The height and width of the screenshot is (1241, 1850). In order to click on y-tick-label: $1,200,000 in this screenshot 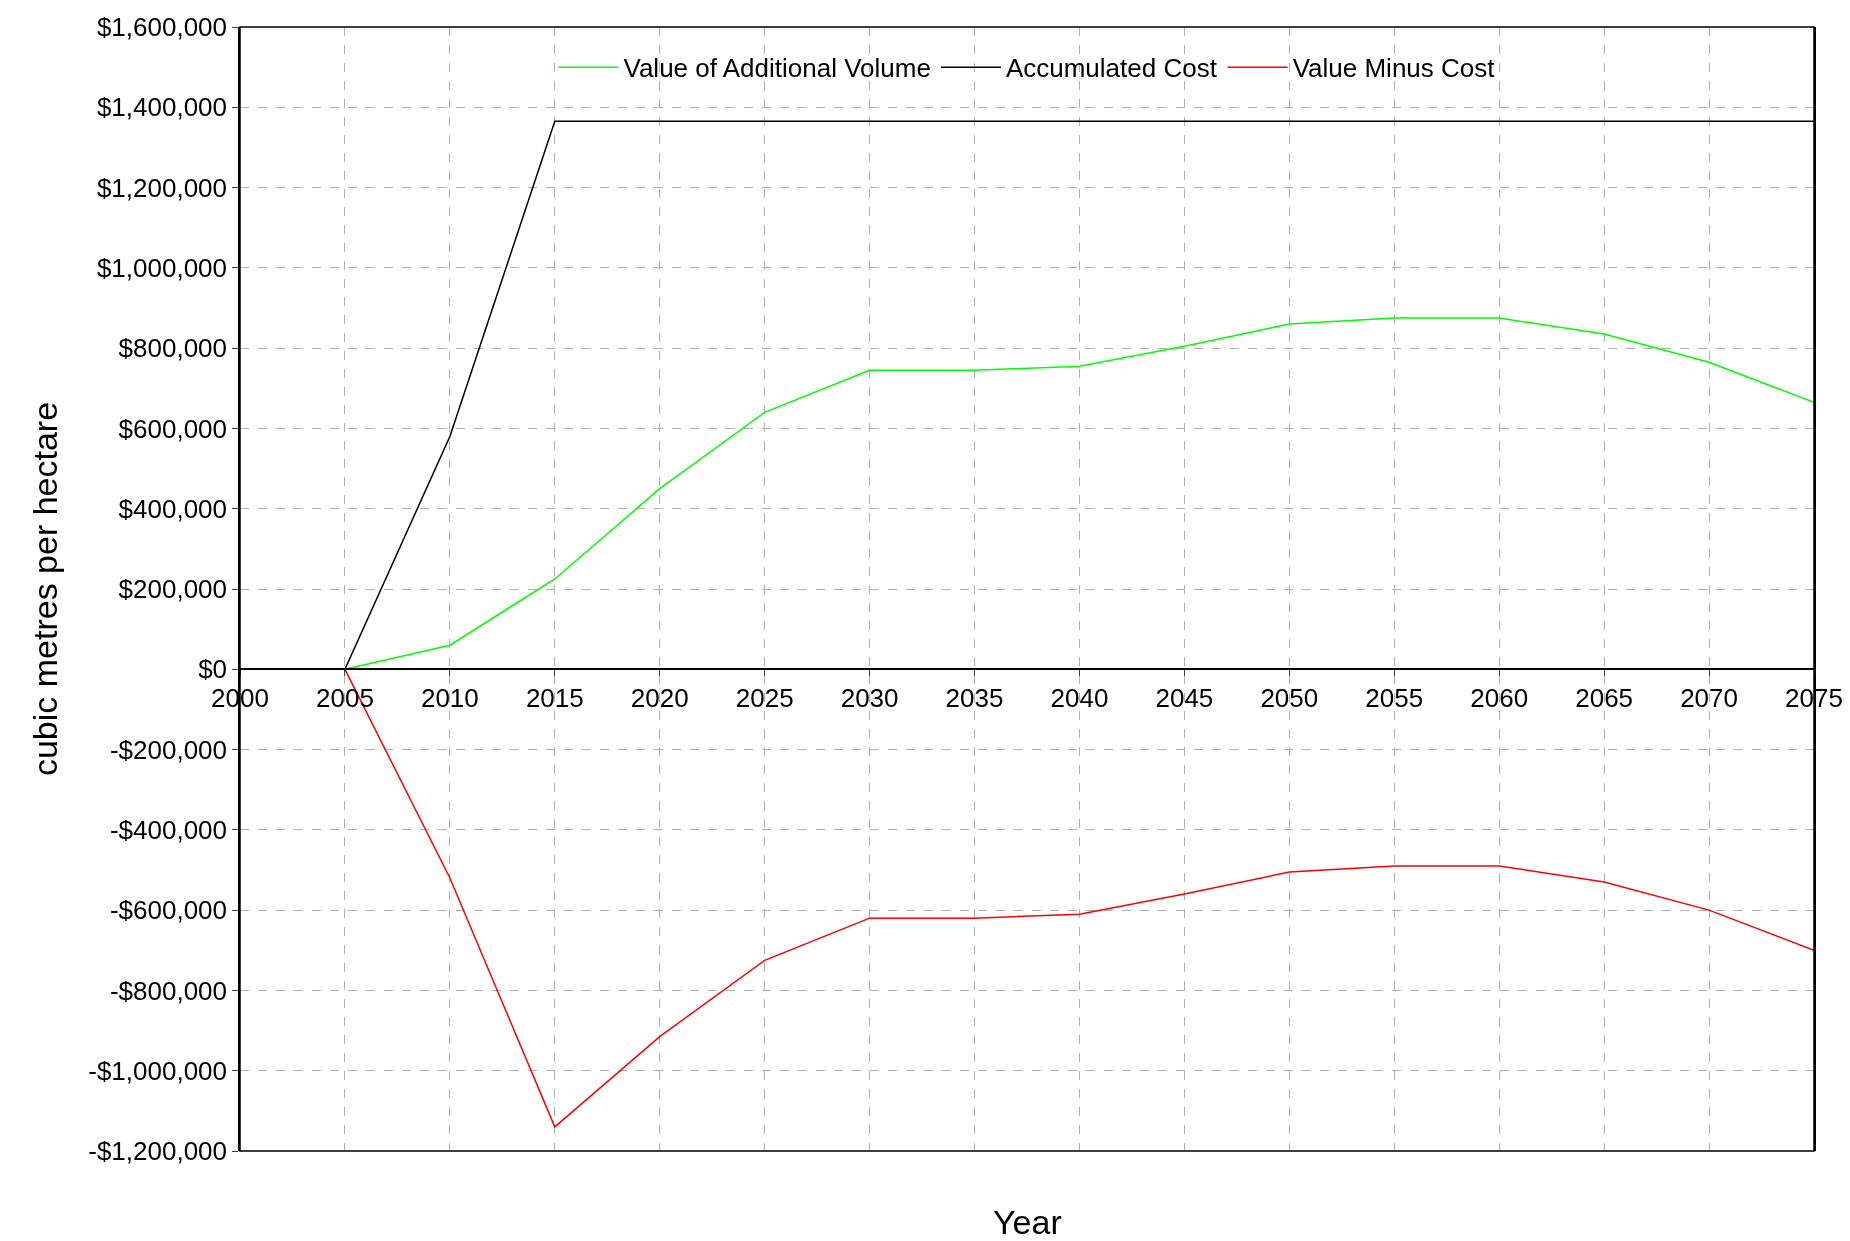, I will do `click(162, 187)`.